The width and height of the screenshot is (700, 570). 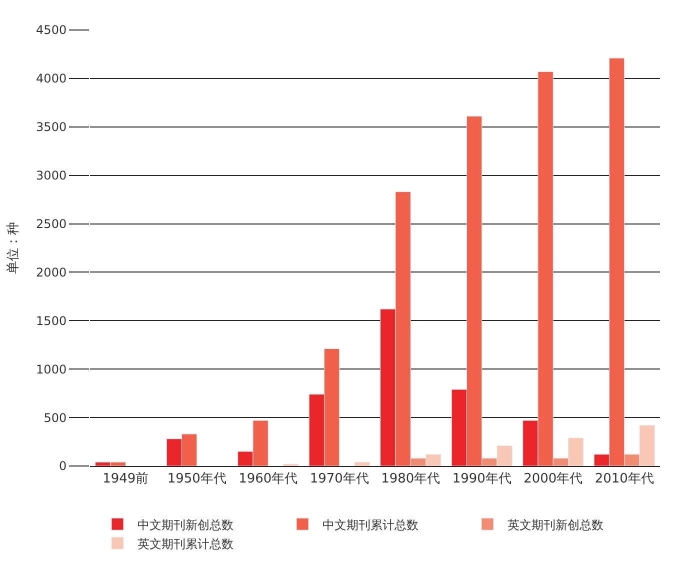 I want to click on legend-label: 中文期刊新创总数, so click(x=186, y=525).